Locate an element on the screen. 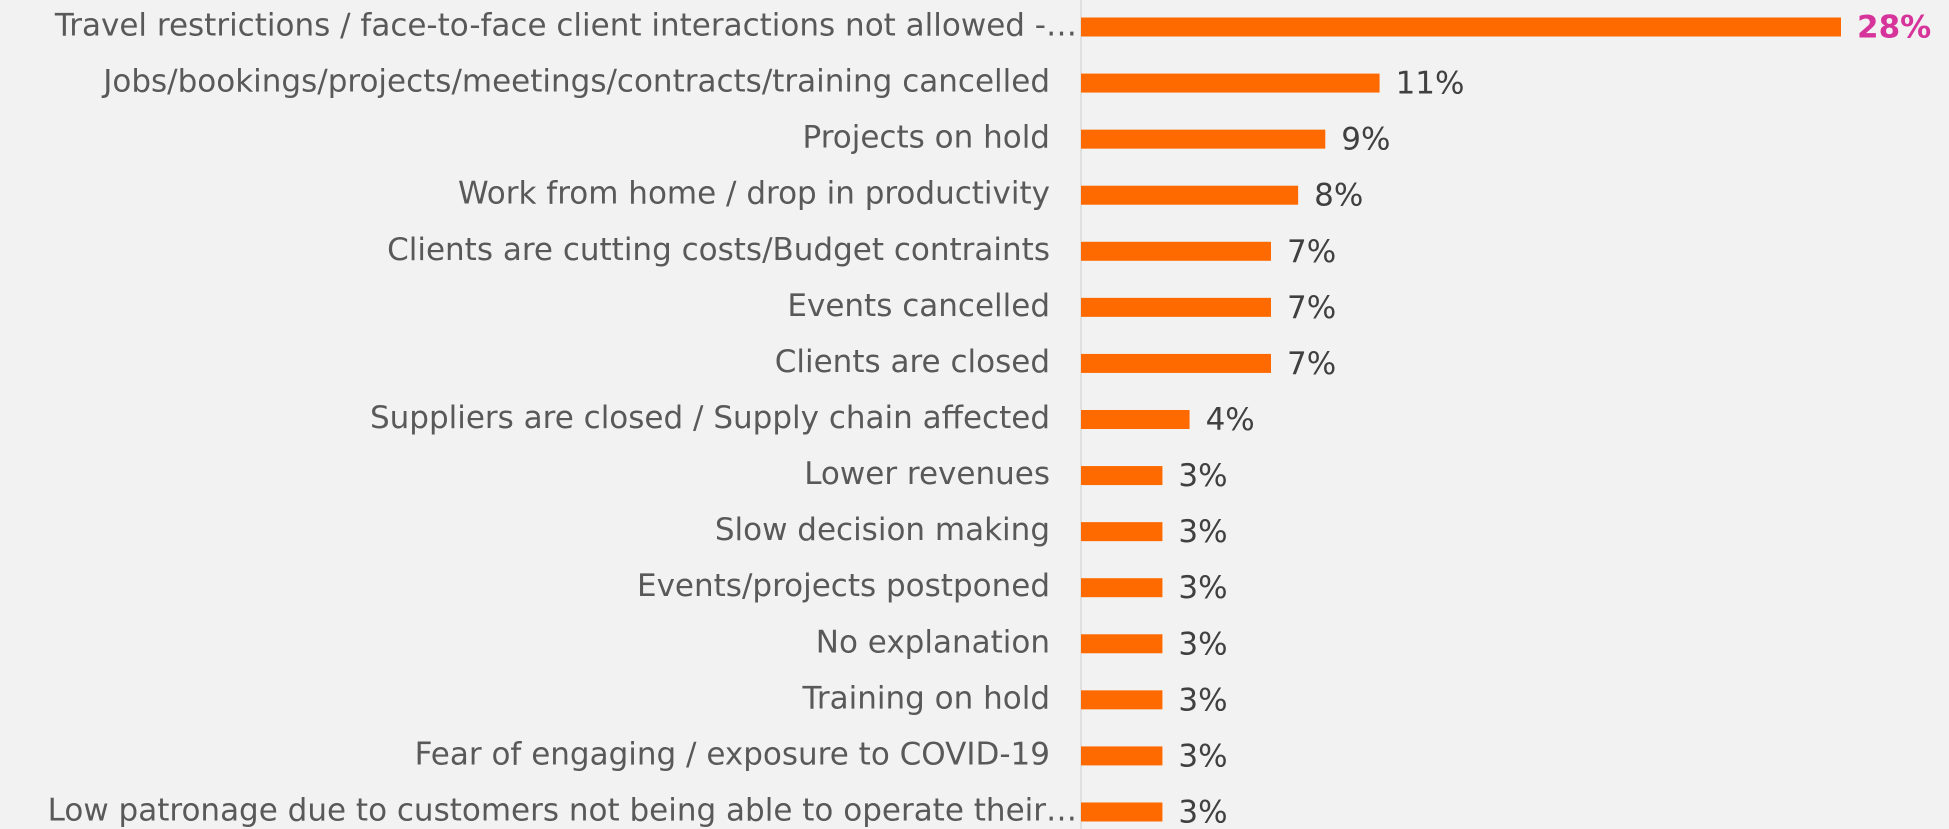 The height and width of the screenshot is (829, 1949). value-label: 8% is located at coordinates (1338, 196).